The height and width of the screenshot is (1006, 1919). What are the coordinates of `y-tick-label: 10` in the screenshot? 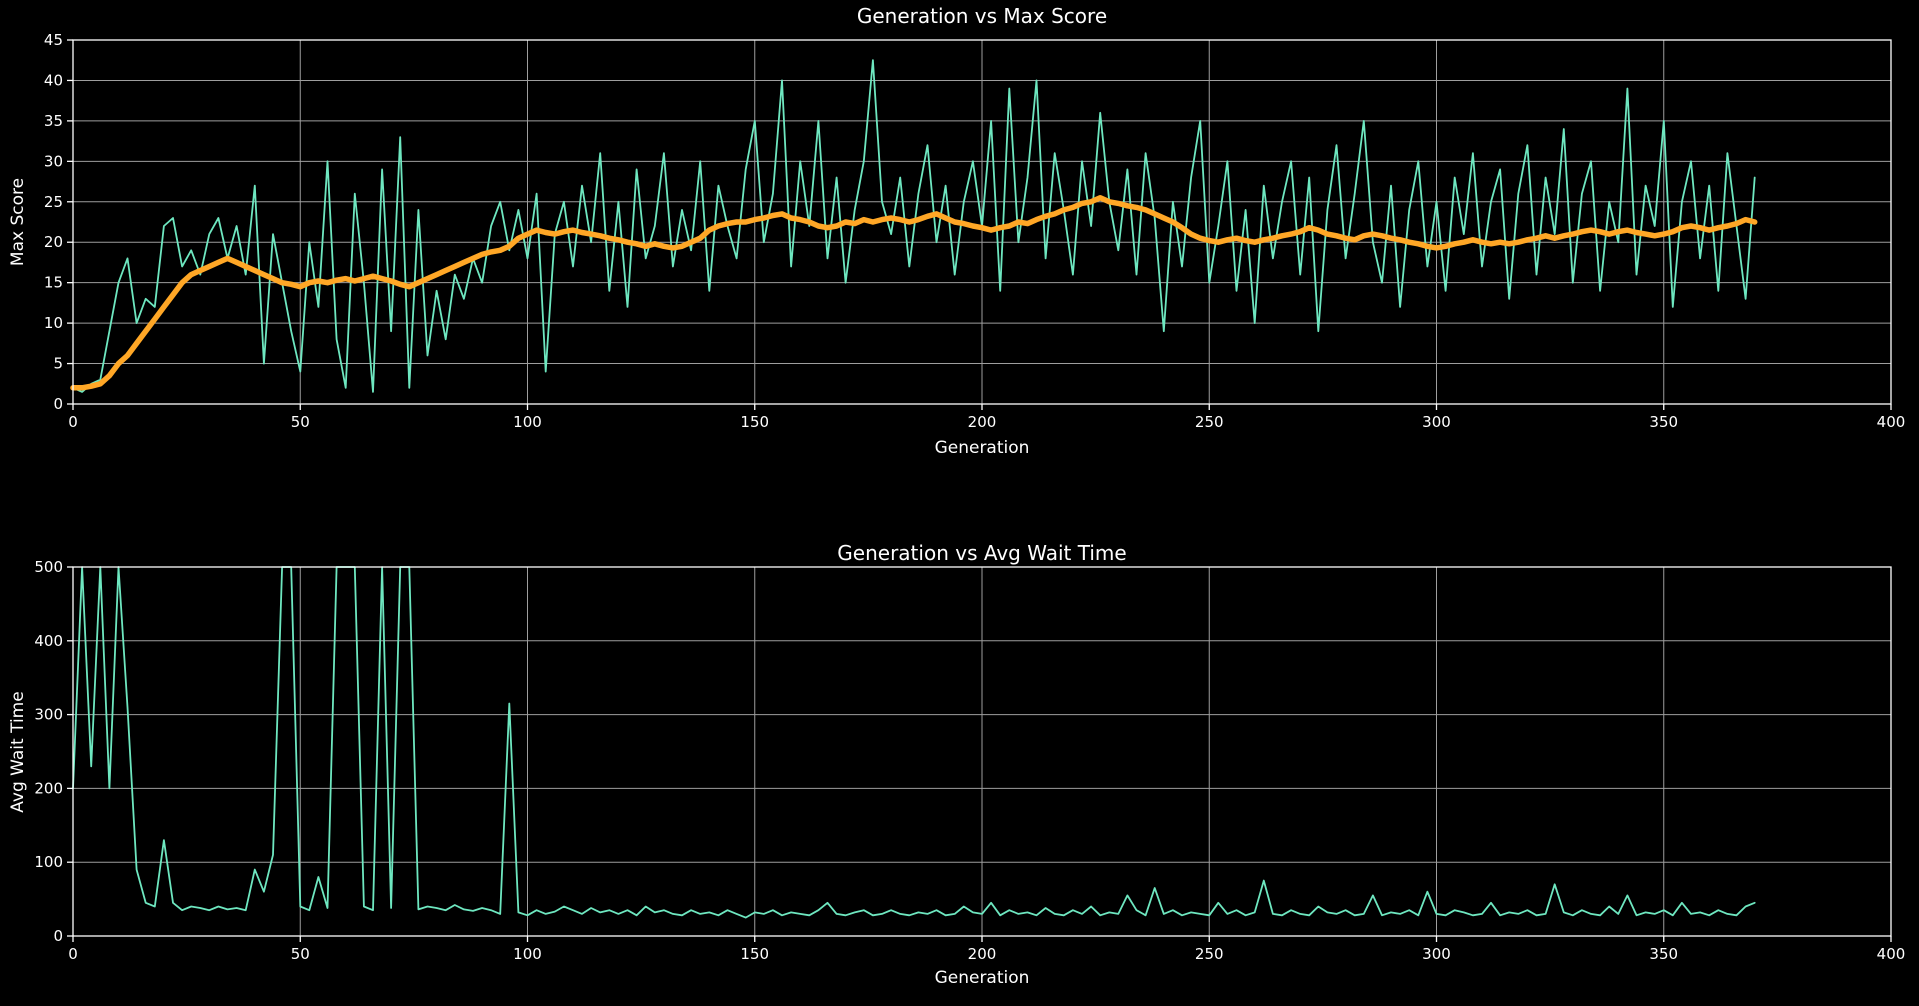 It's located at (53, 323).